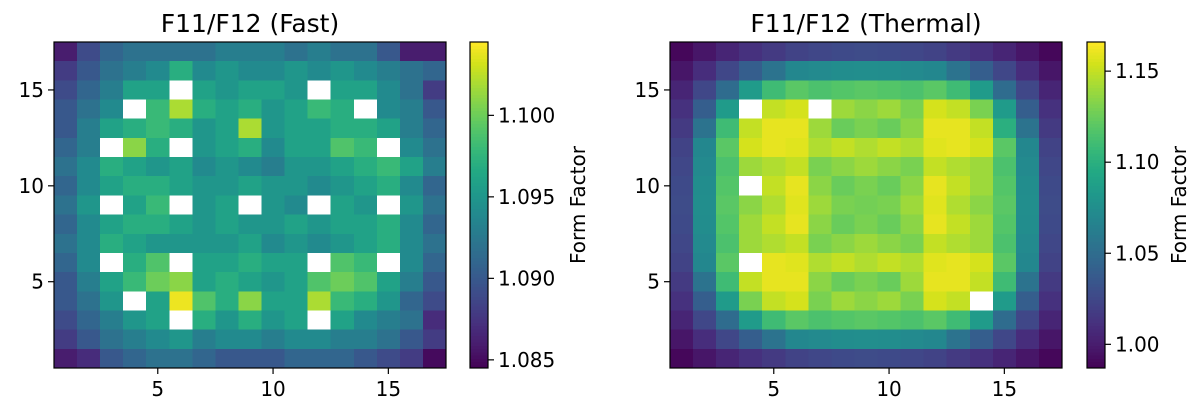 This screenshot has height=408, width=1204. What do you see at coordinates (653, 282) in the screenshot?
I see `y-tick-label: 5` at bounding box center [653, 282].